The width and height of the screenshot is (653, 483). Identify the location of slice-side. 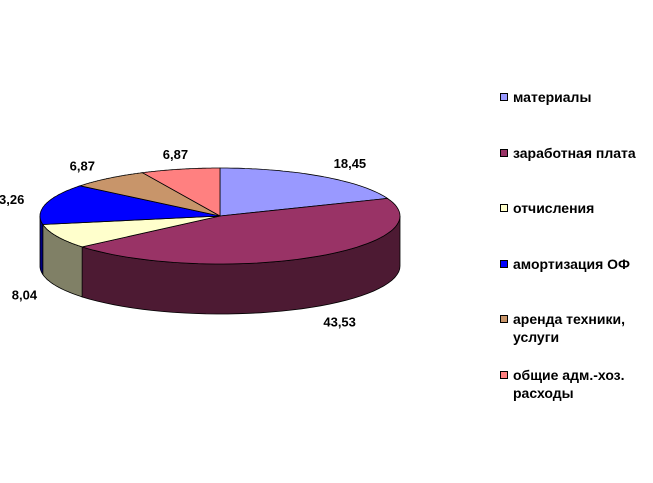
(41, 245).